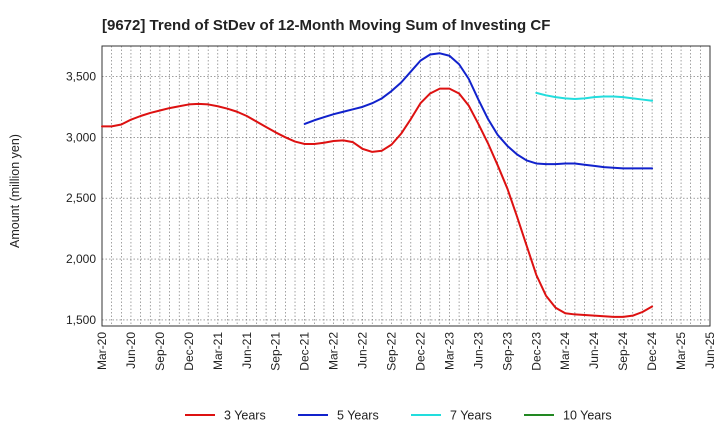 The height and width of the screenshot is (440, 720). What do you see at coordinates (160, 351) in the screenshot?
I see `x-tick-label: Sep-20` at bounding box center [160, 351].